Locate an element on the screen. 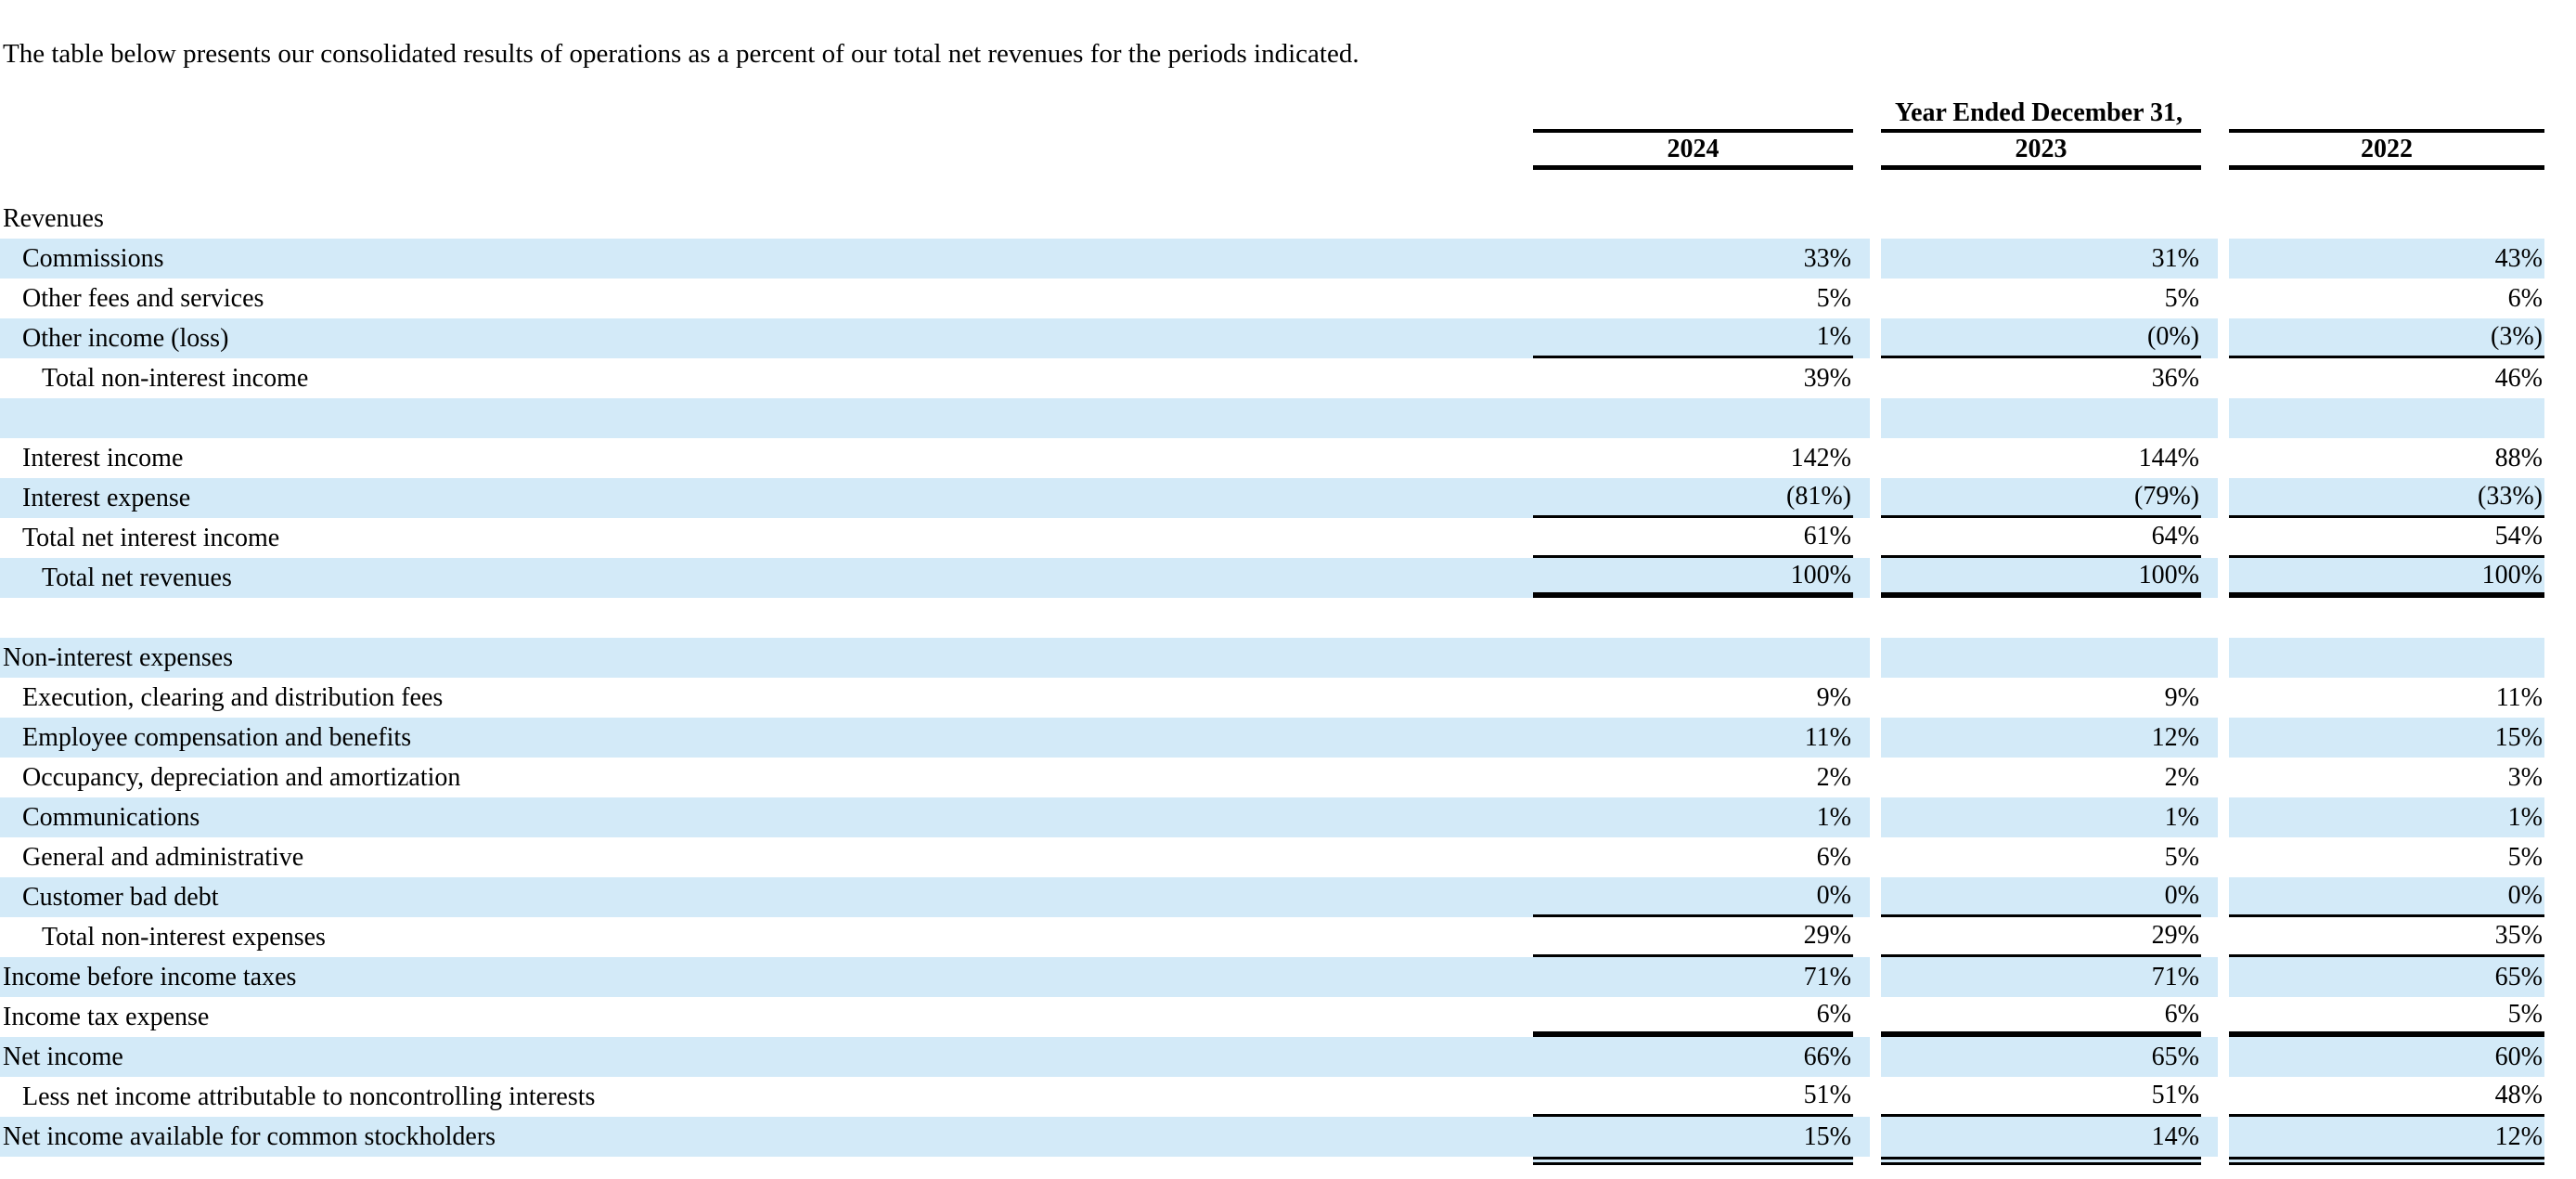 The width and height of the screenshot is (2576, 1179). table-header: Year Ended December 31, 2024 2023 2022 is located at coordinates (1288, 133).